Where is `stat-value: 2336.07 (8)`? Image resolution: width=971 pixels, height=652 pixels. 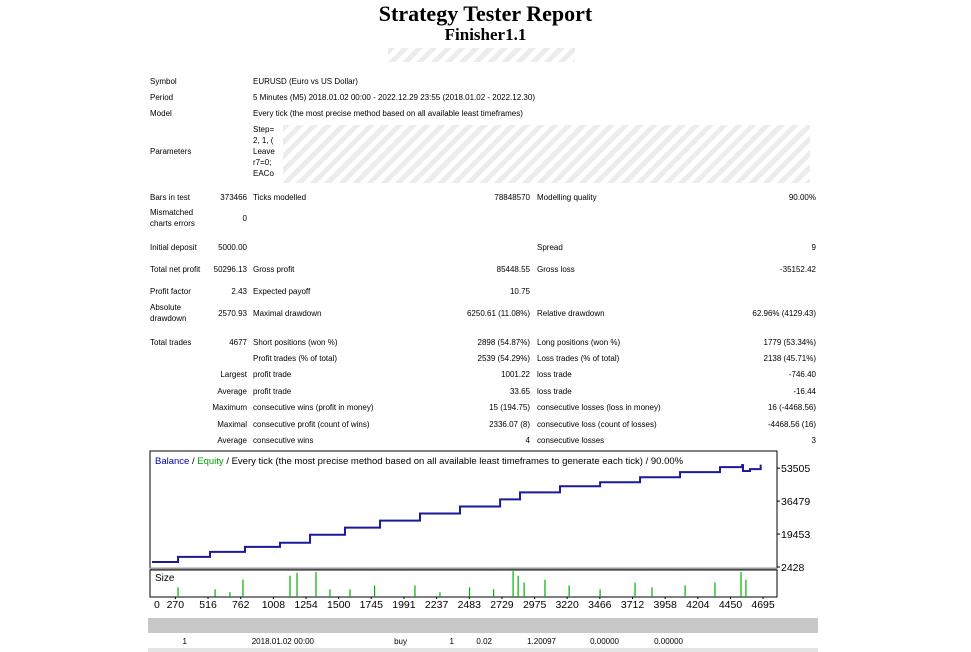
stat-value: 2336.07 (8) is located at coordinates (509, 424).